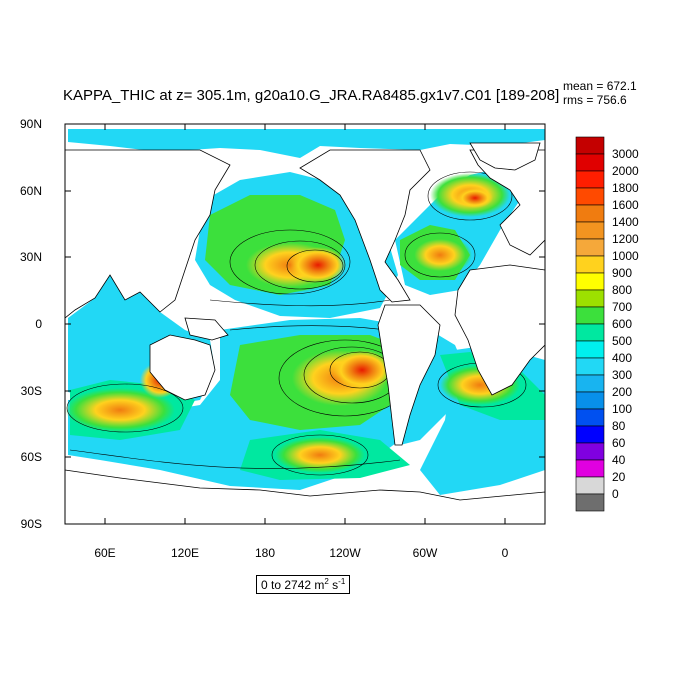 The height and width of the screenshot is (675, 675). I want to click on colorbar-label: 0, so click(615, 494).